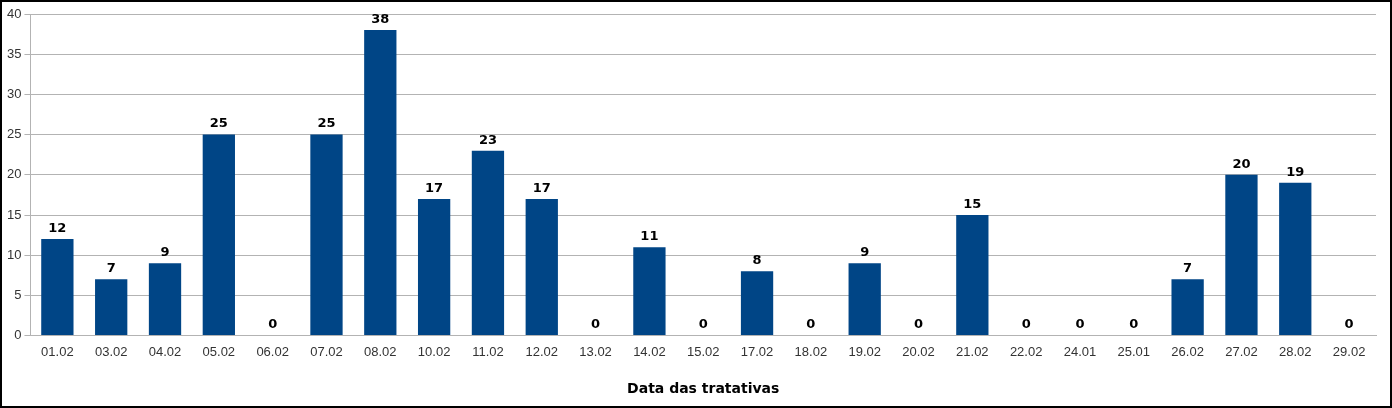 The height and width of the screenshot is (408, 1392). What do you see at coordinates (488, 351) in the screenshot?
I see `x-tick-label: 11.02` at bounding box center [488, 351].